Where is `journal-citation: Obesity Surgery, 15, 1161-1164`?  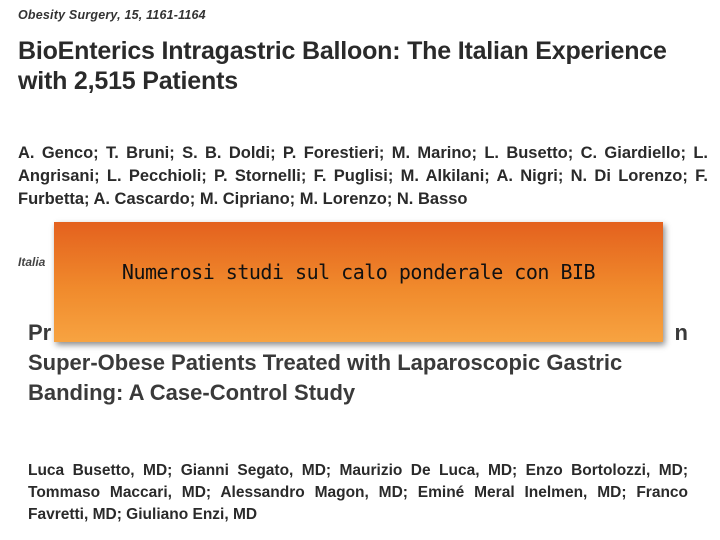
journal-citation: Obesity Surgery, 15, 1161-1164 is located at coordinates (112, 15).